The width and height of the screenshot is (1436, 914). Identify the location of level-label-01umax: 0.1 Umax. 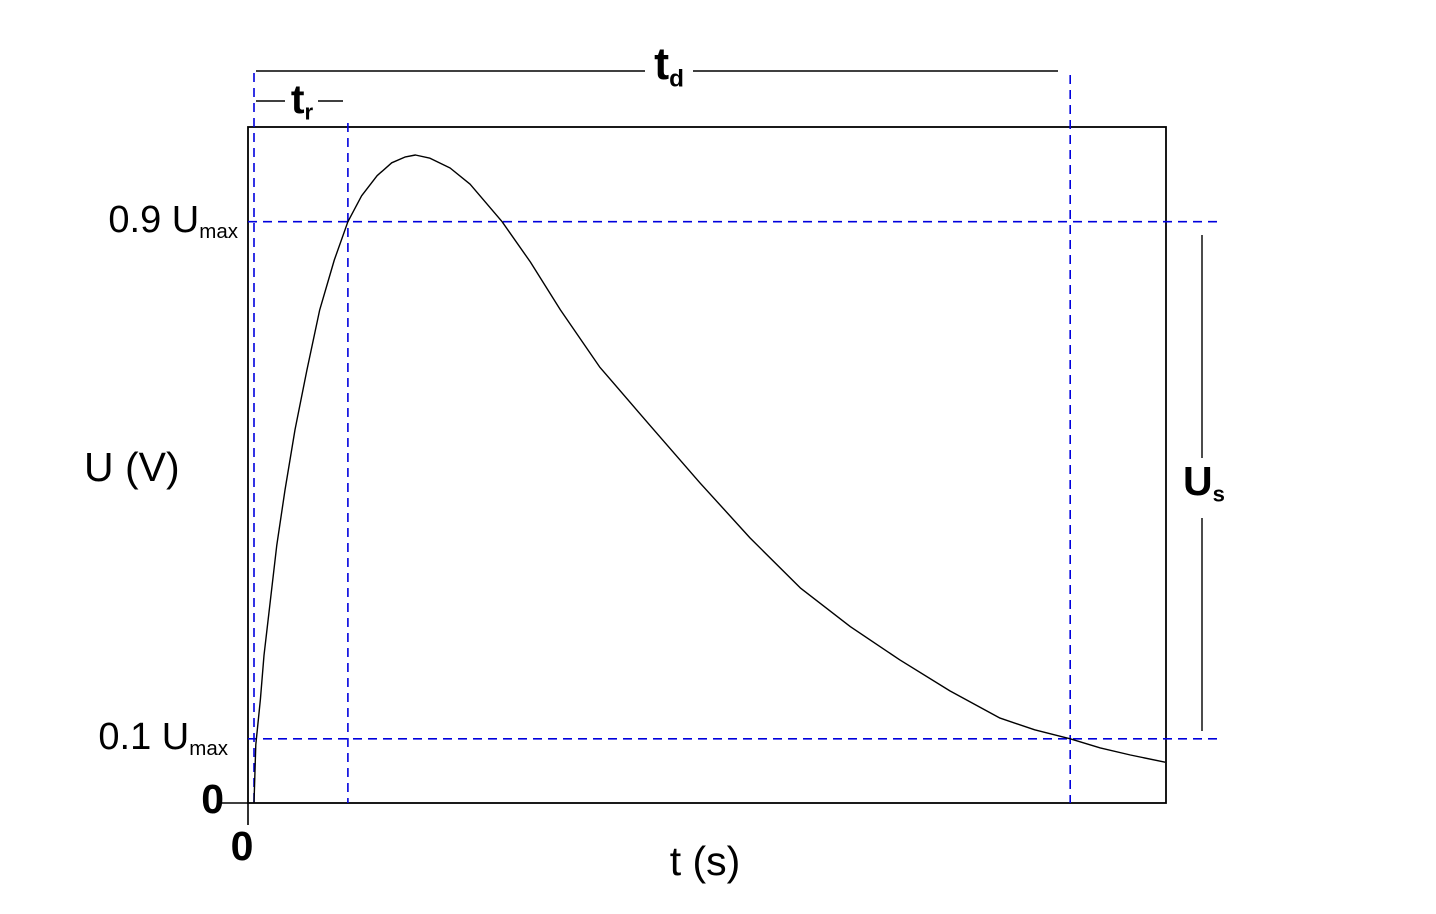
(158, 738).